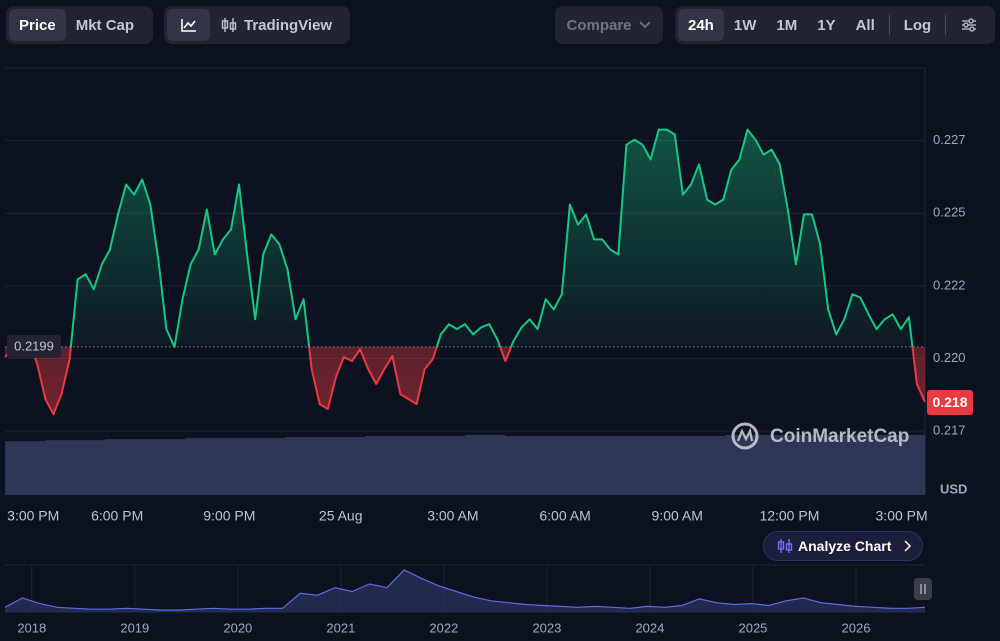 The image size is (1000, 641). I want to click on navigator-handle, so click(923, 589).